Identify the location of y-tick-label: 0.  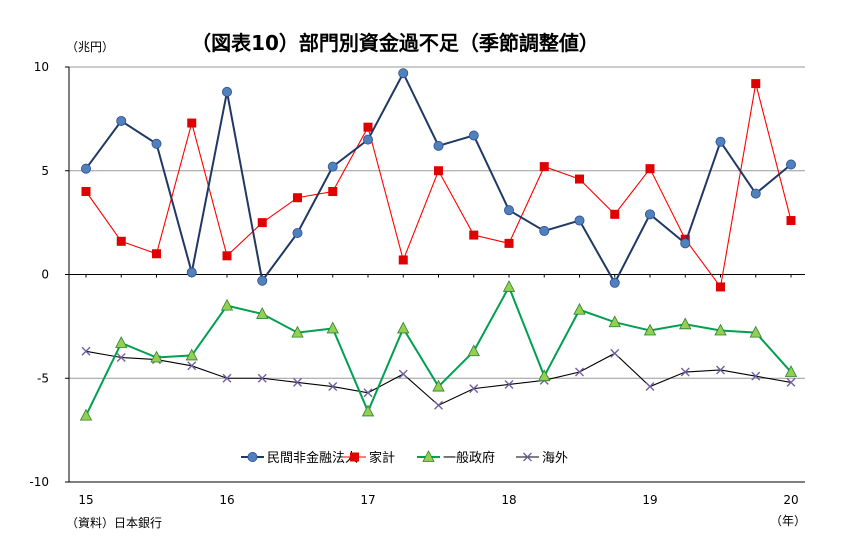
(45, 275).